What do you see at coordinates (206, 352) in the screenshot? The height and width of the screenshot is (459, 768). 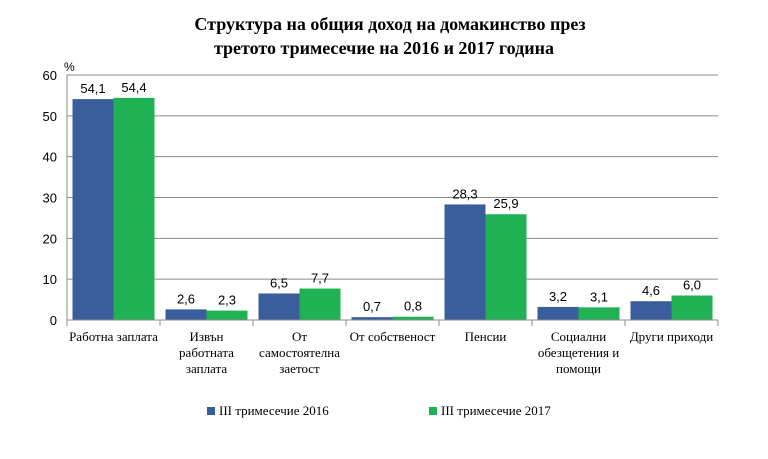 I see `x-category-label: работната` at bounding box center [206, 352].